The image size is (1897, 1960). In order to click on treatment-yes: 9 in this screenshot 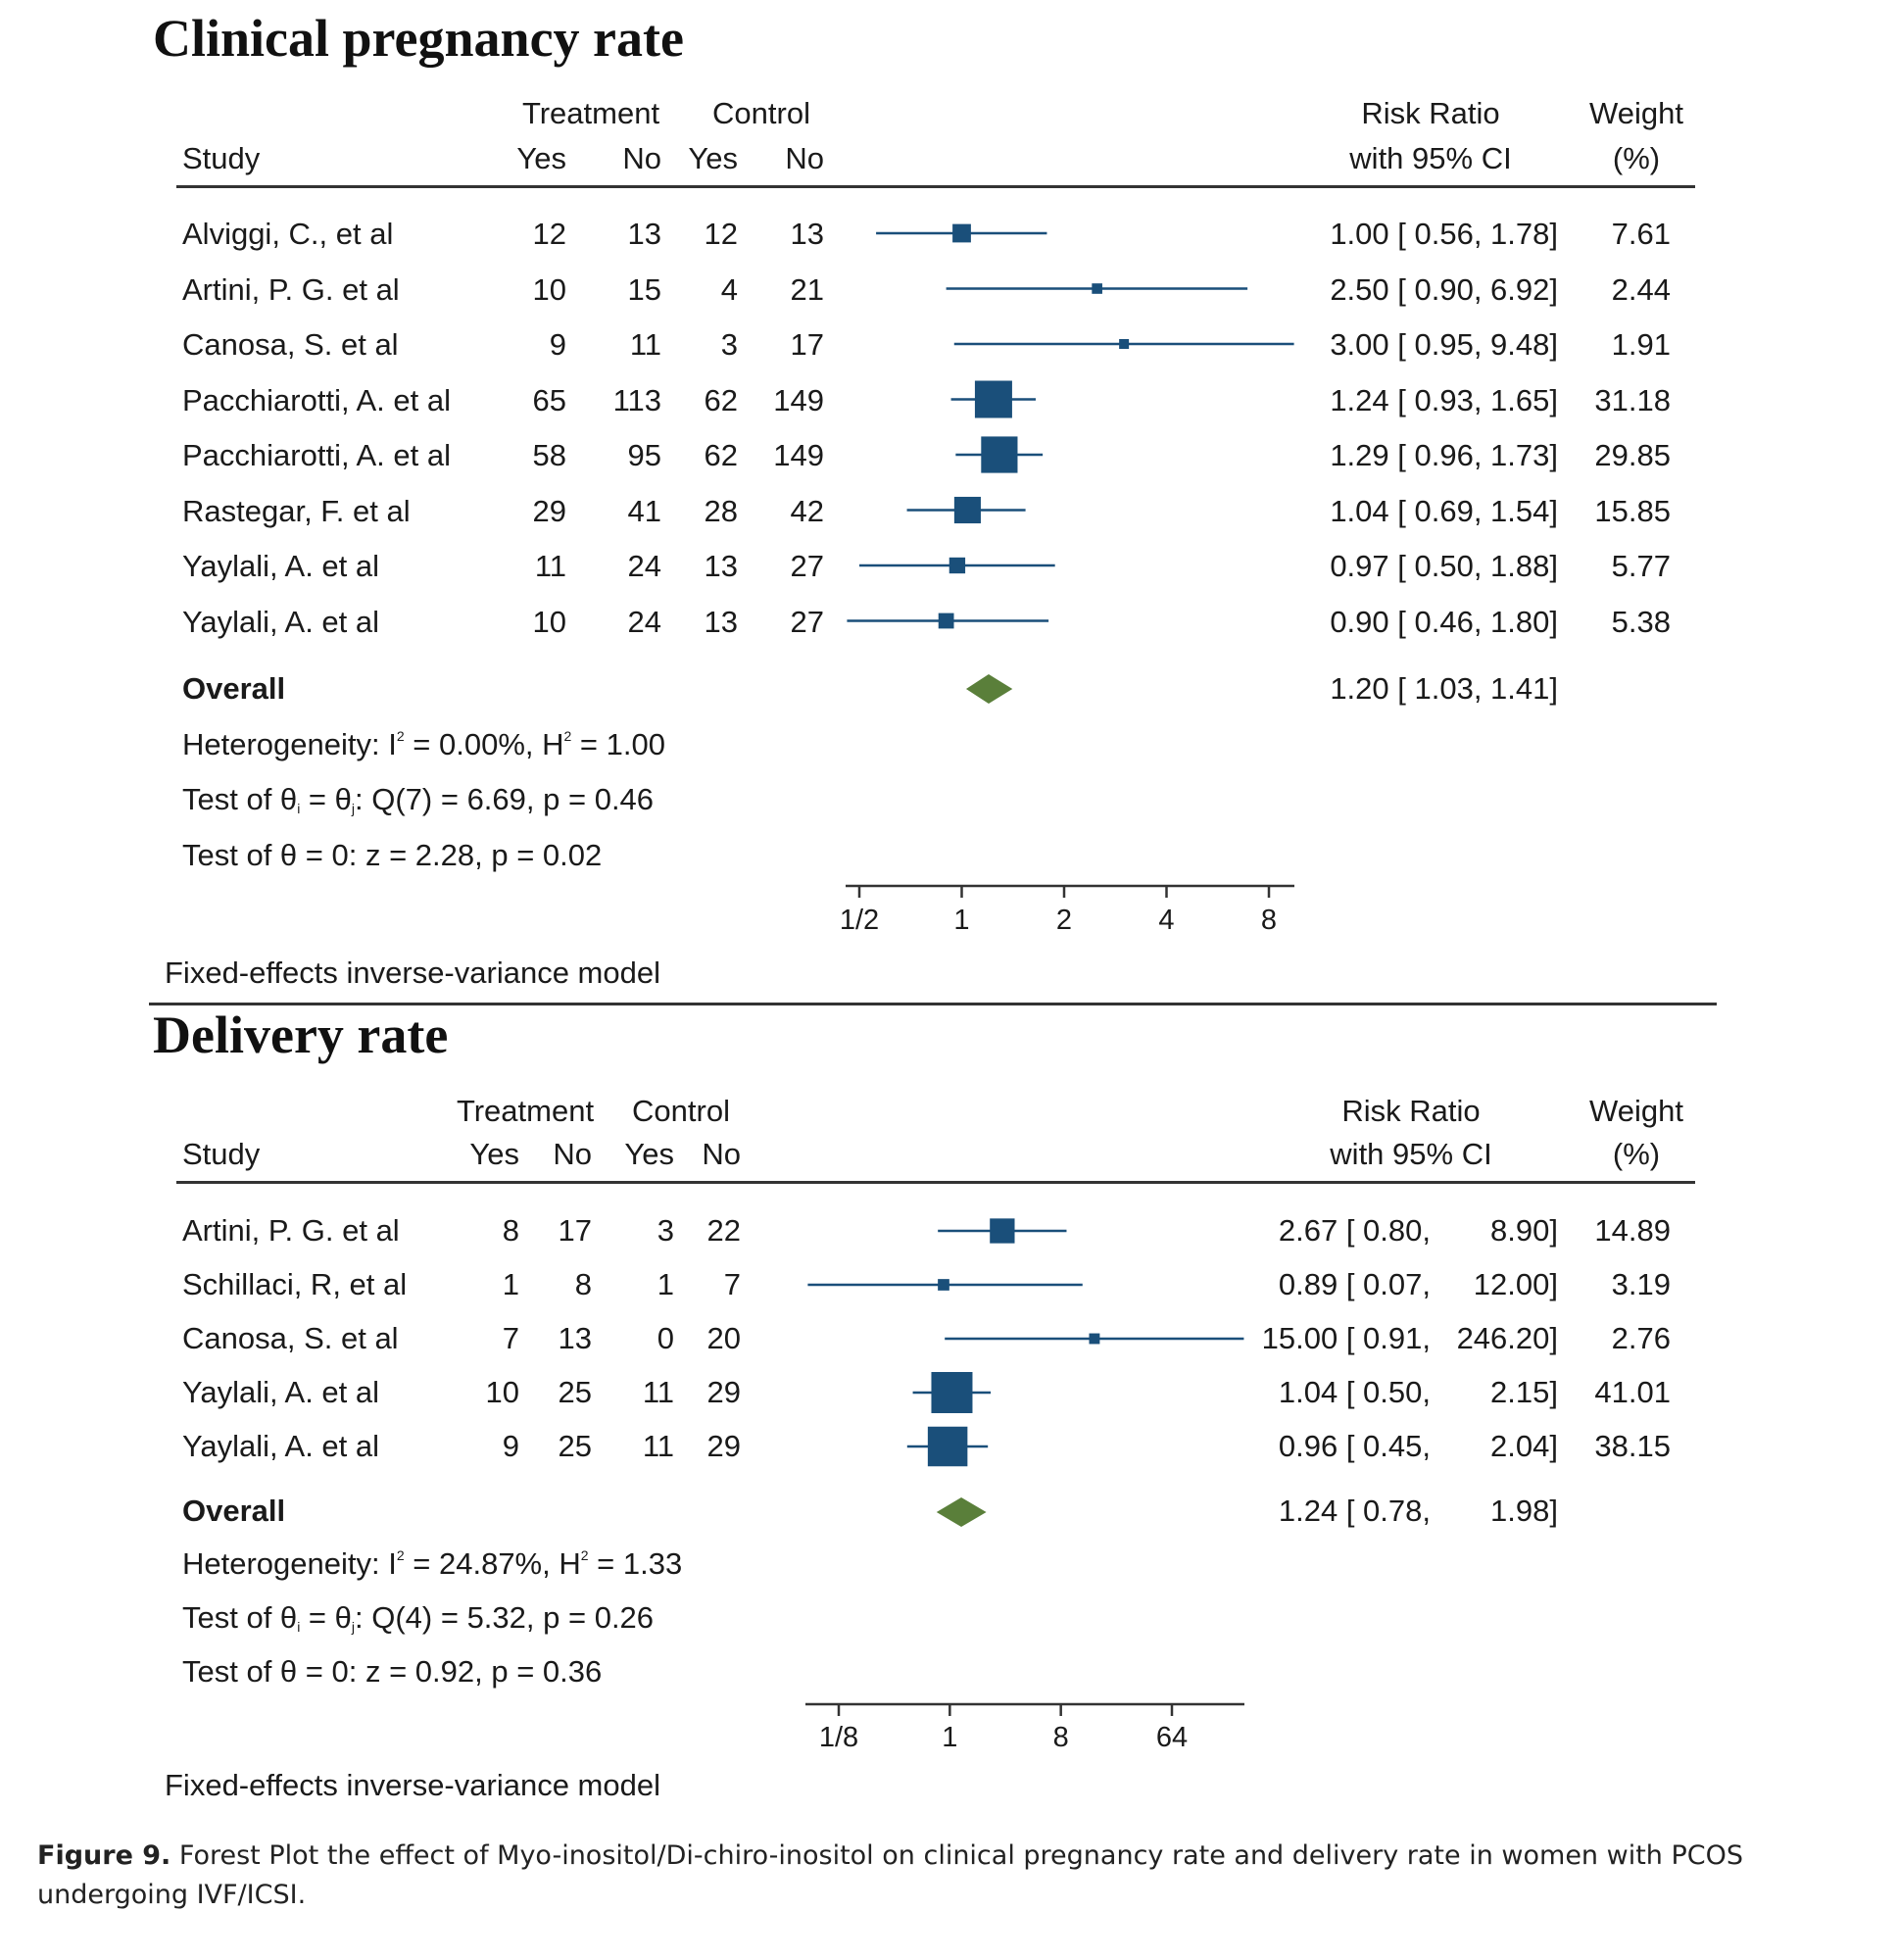, I will do `click(557, 344)`.